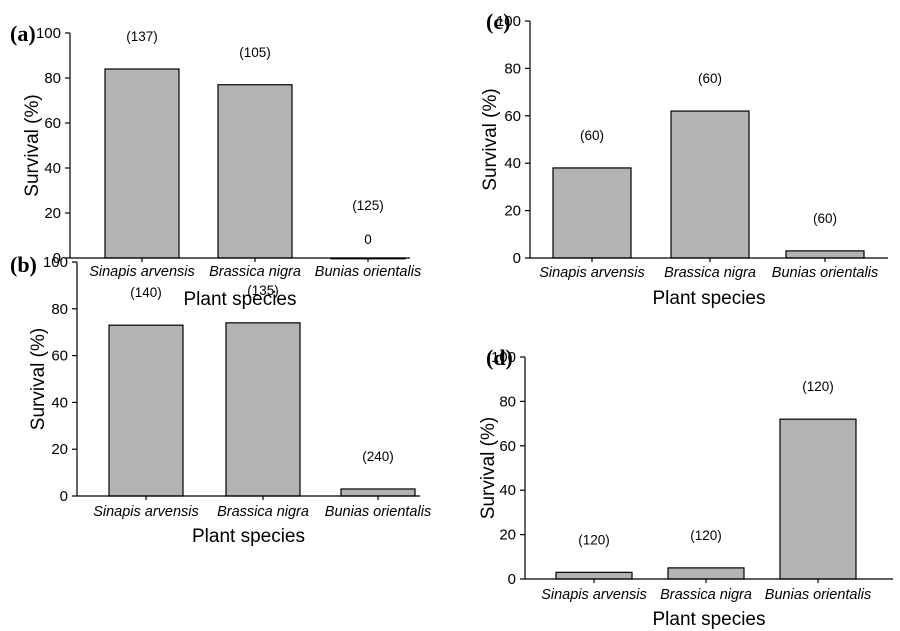  Describe the element at coordinates (378, 456) in the screenshot. I see `sample-size-label: (240)` at that location.